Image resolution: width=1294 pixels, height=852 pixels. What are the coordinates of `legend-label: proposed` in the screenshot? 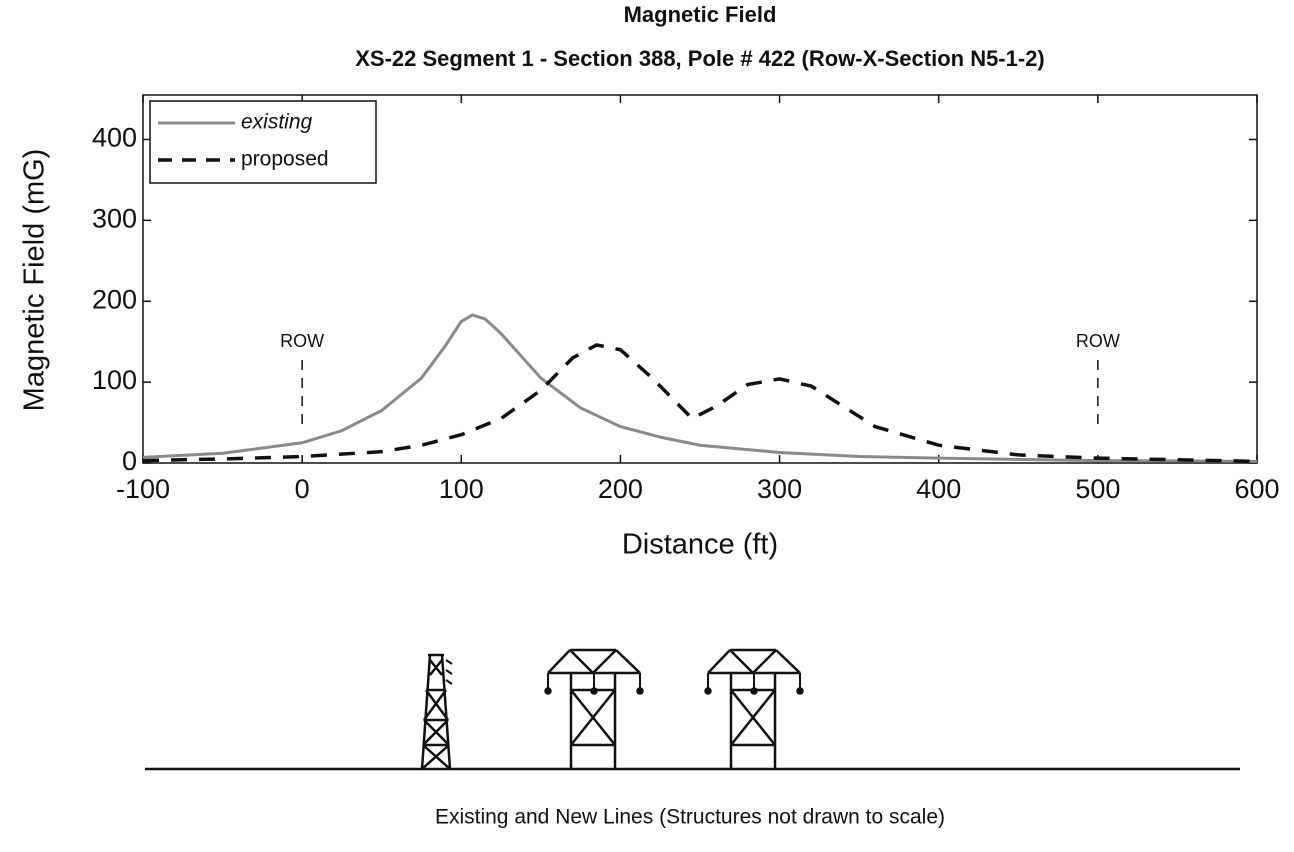 It's located at (285, 159).